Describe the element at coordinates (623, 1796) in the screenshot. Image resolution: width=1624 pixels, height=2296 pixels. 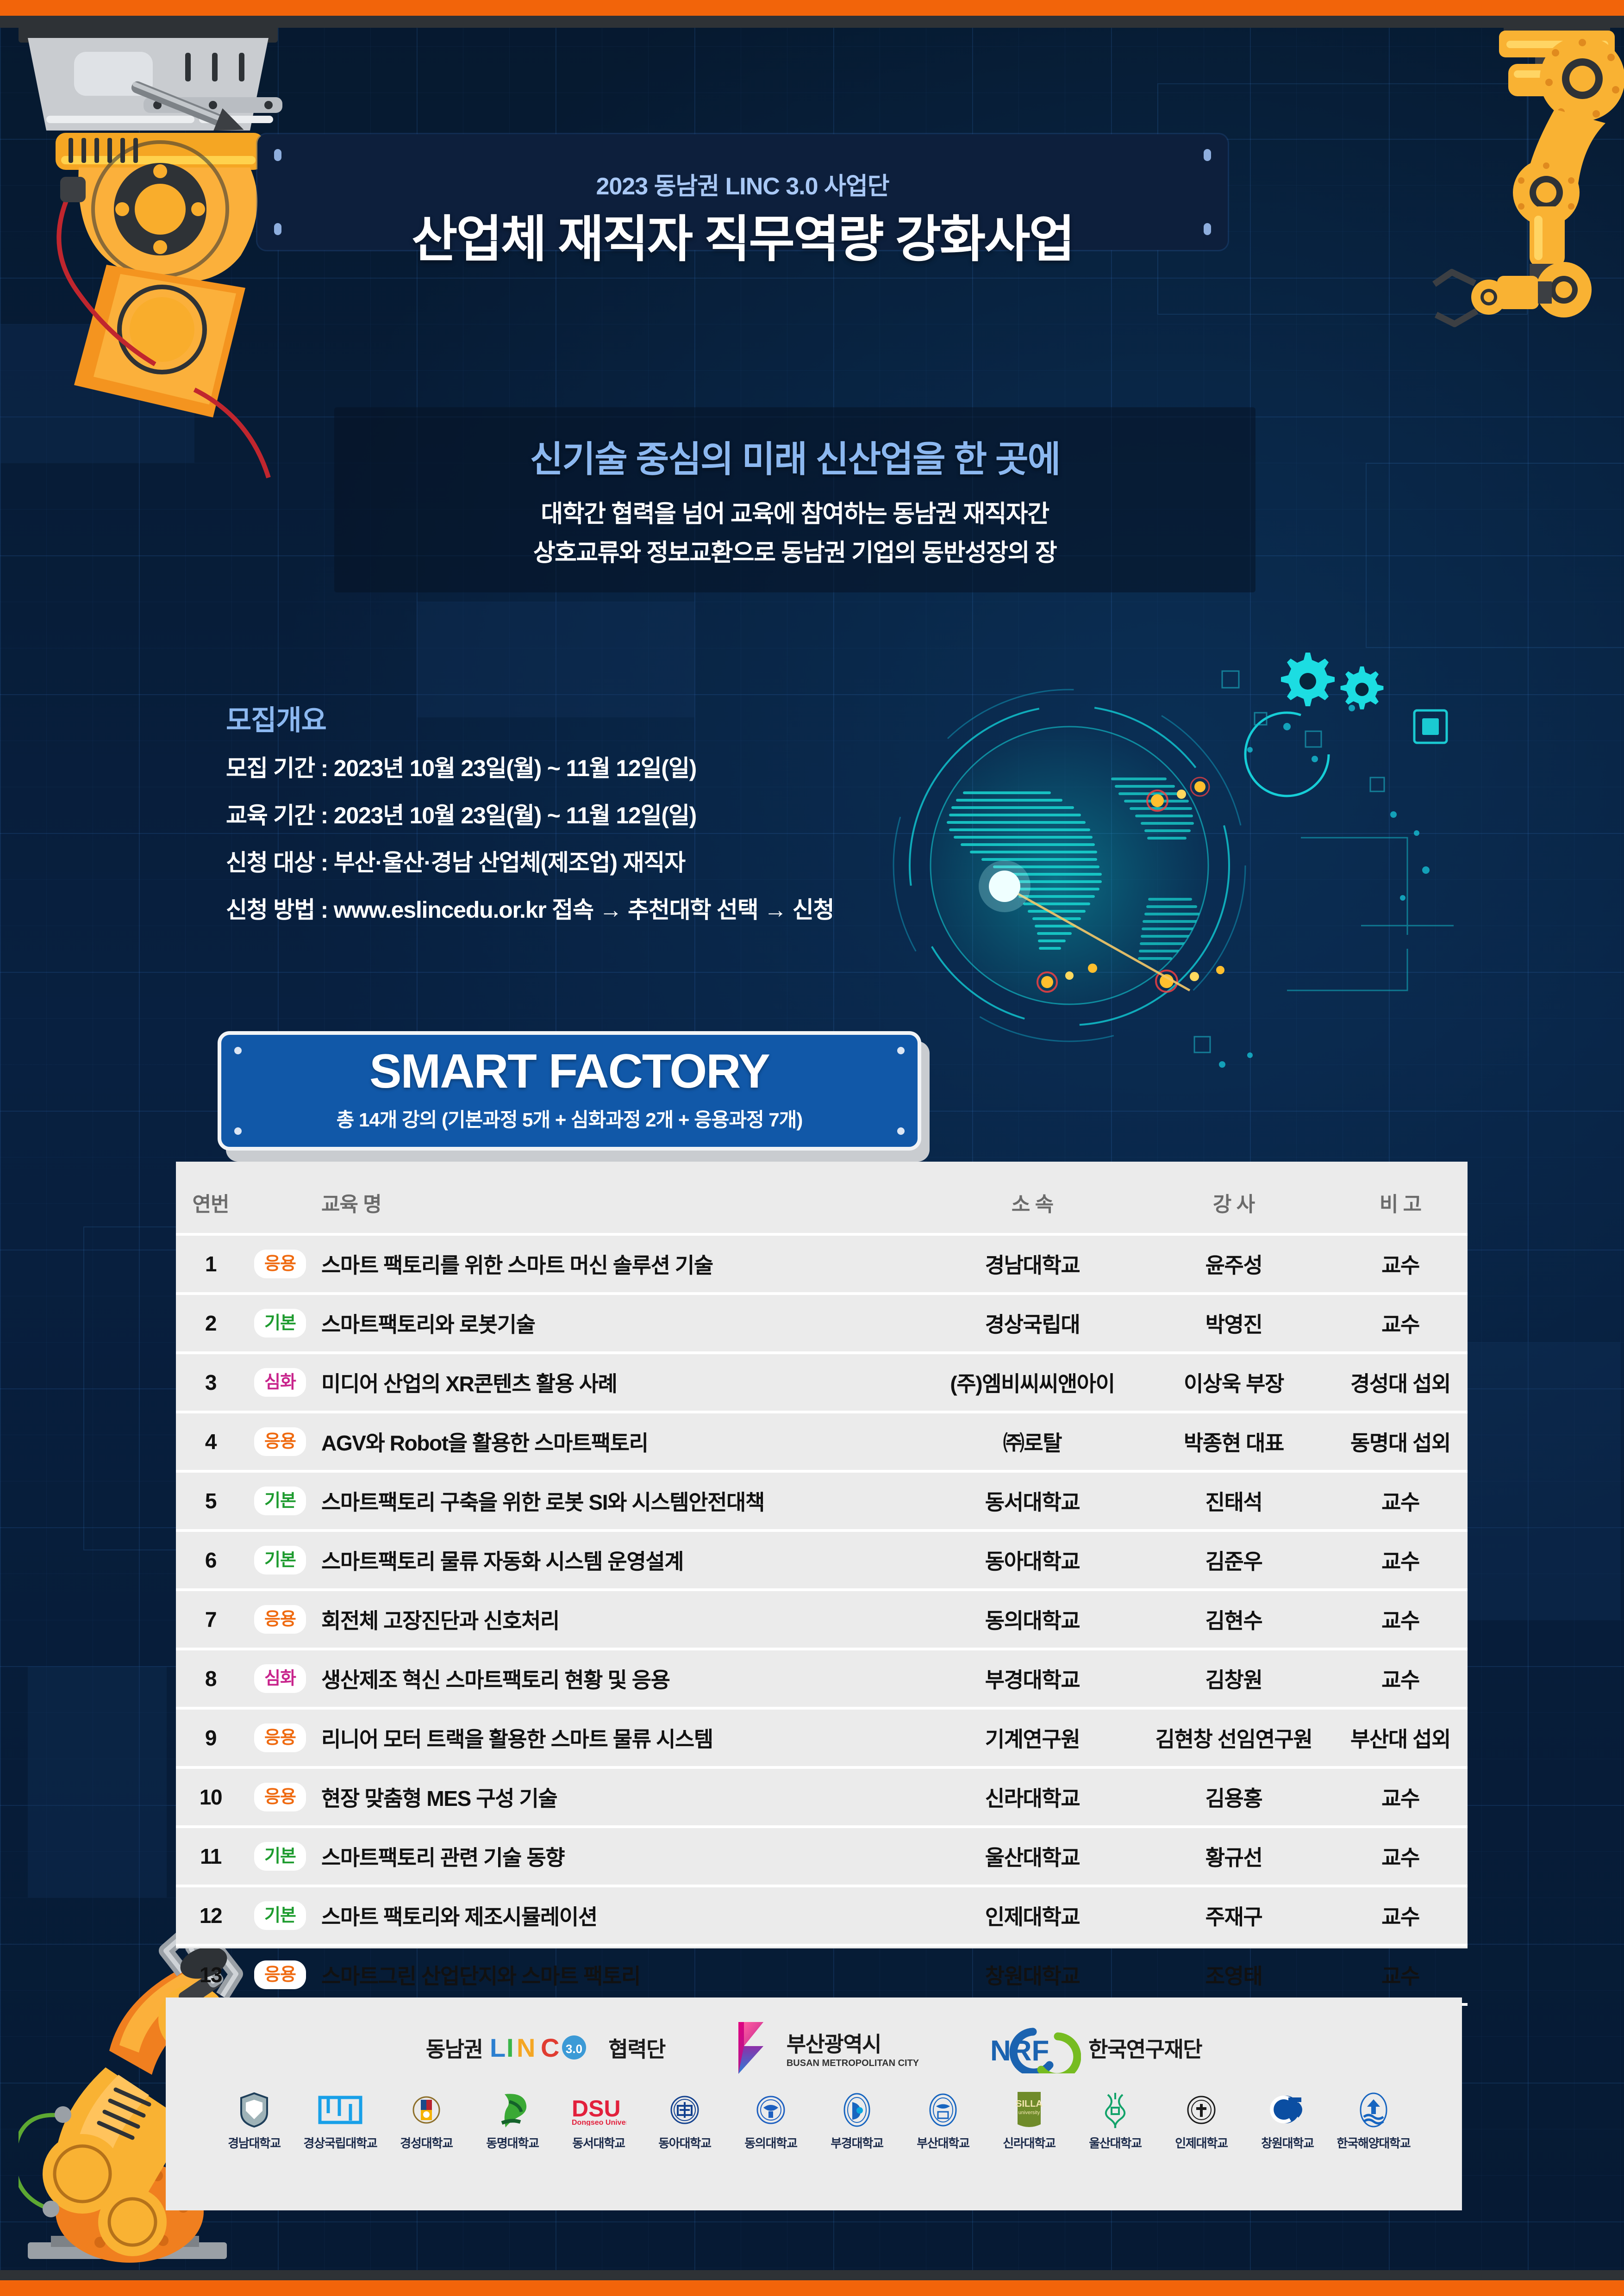
I see `cell-name: 현장 맞춤형 MES 구성 기술` at that location.